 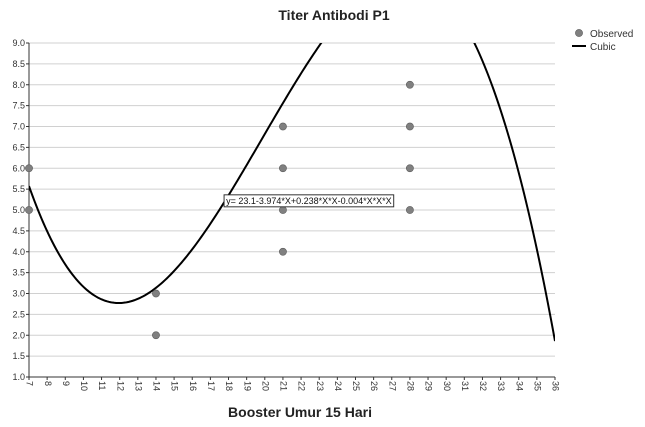 I want to click on x-tick-label: 32, so click(x=483, y=386).